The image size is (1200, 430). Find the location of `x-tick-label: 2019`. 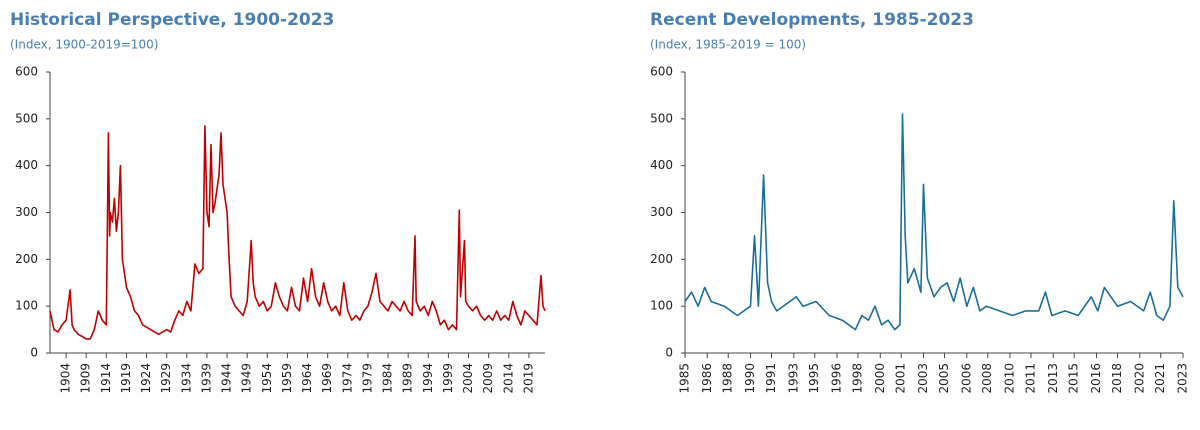

x-tick-label: 2019 is located at coordinates (528, 378).